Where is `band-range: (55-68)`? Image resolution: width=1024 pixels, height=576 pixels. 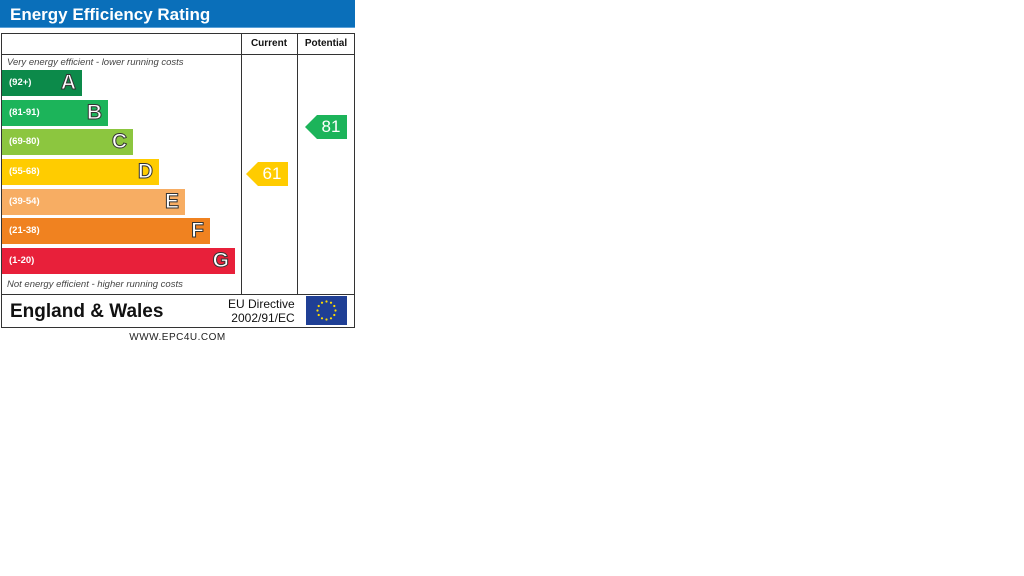 band-range: (55-68) is located at coordinates (24, 171).